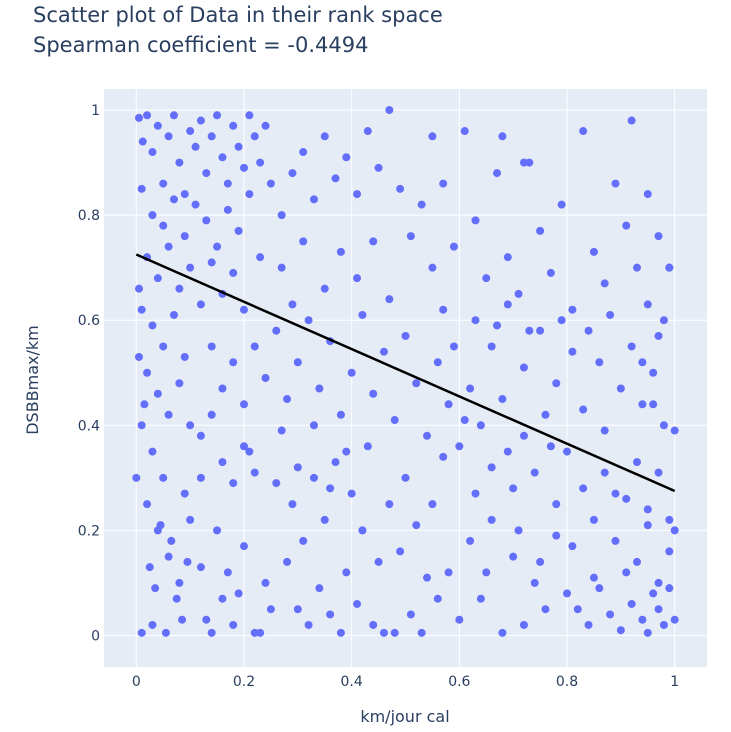 The width and height of the screenshot is (731, 732). Describe the element at coordinates (352, 682) in the screenshot. I see `x-tick-label: 0.4` at that location.